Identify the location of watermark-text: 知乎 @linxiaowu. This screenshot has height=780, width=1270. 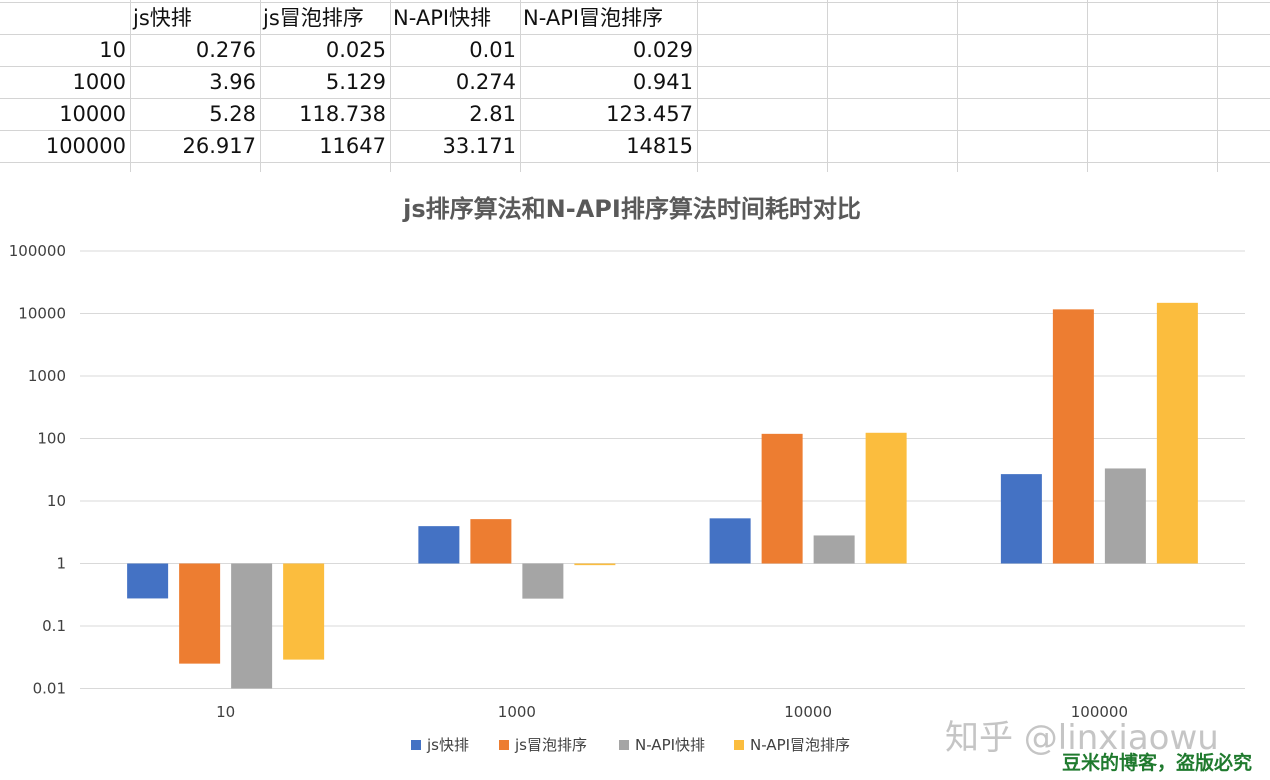
(1082, 738).